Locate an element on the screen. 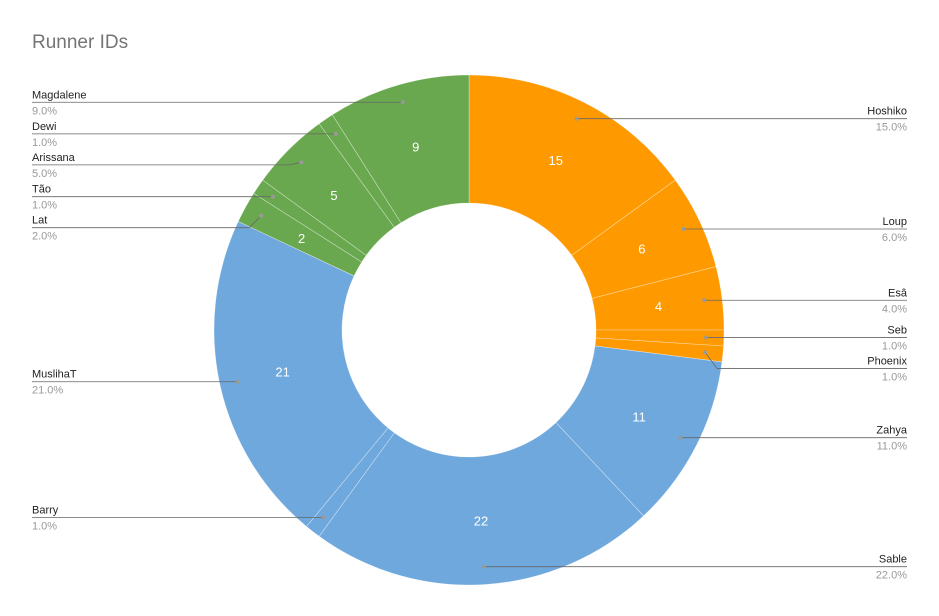  slice-value-magdalene: 9 is located at coordinates (415, 147).